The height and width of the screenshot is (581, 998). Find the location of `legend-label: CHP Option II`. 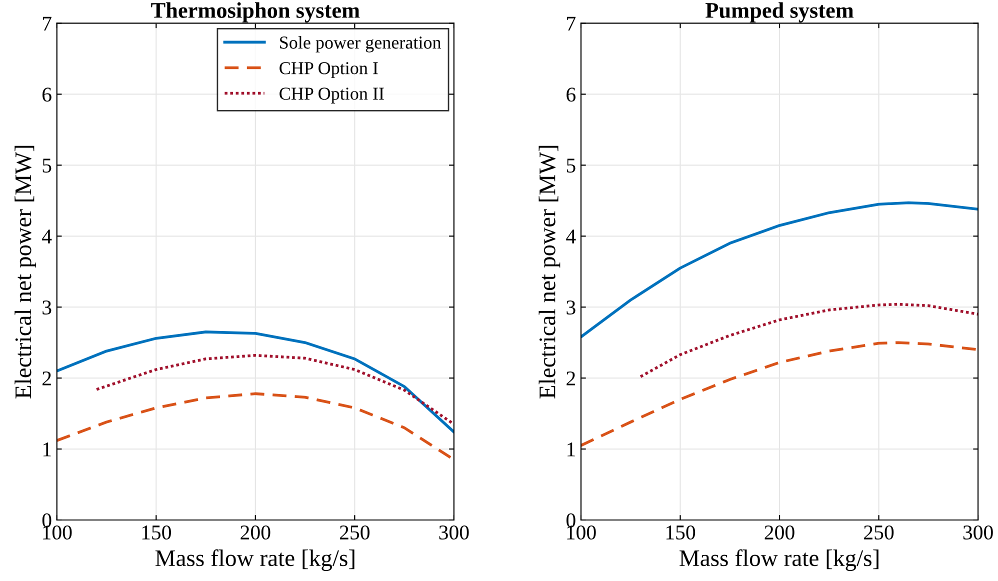

legend-label: CHP Option II is located at coordinates (332, 96).